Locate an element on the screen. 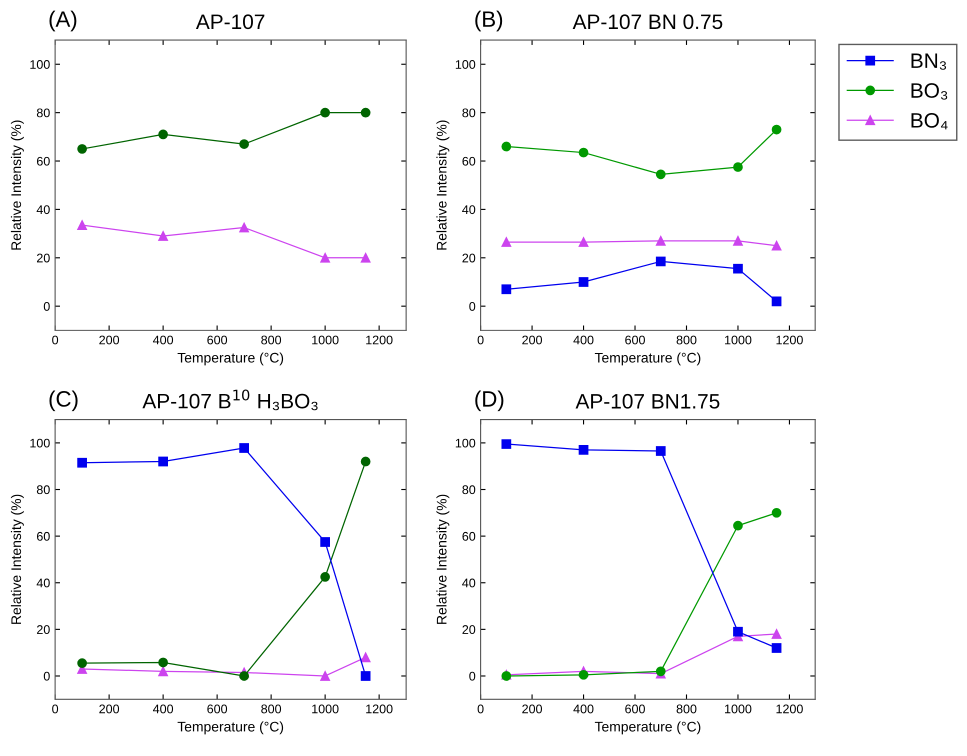 Image resolution: width=967 pixels, height=756 pixels. legend-label: BO₃ is located at coordinates (930, 91).